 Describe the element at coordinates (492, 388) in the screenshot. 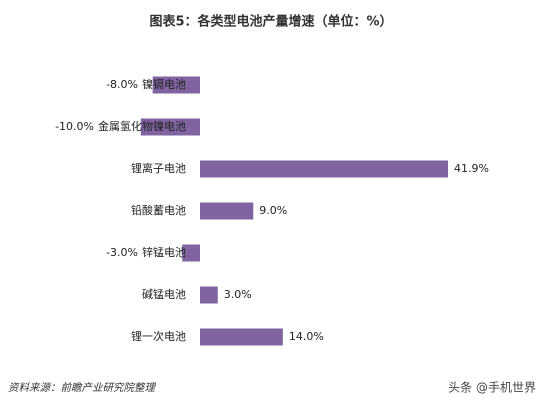

I see `watermark: 头条 @手机世界` at that location.